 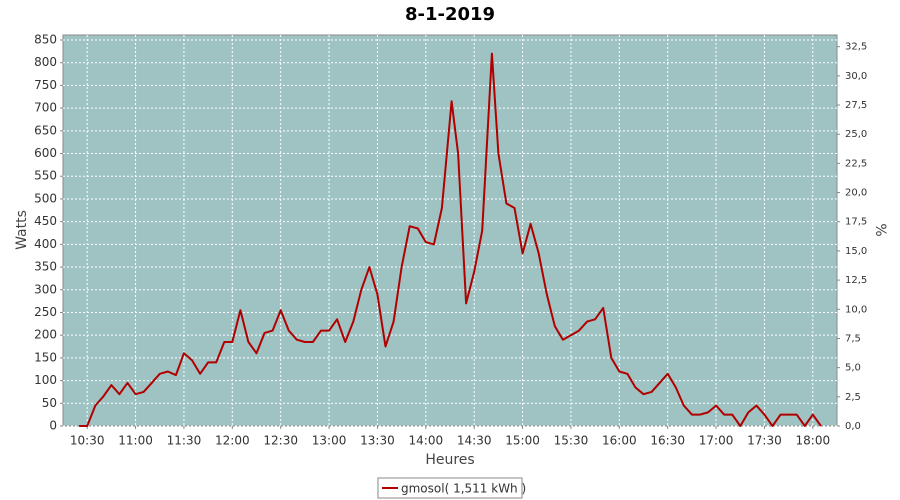 What do you see at coordinates (232, 441) in the screenshot?
I see `x-tick-label: 12:00` at bounding box center [232, 441].